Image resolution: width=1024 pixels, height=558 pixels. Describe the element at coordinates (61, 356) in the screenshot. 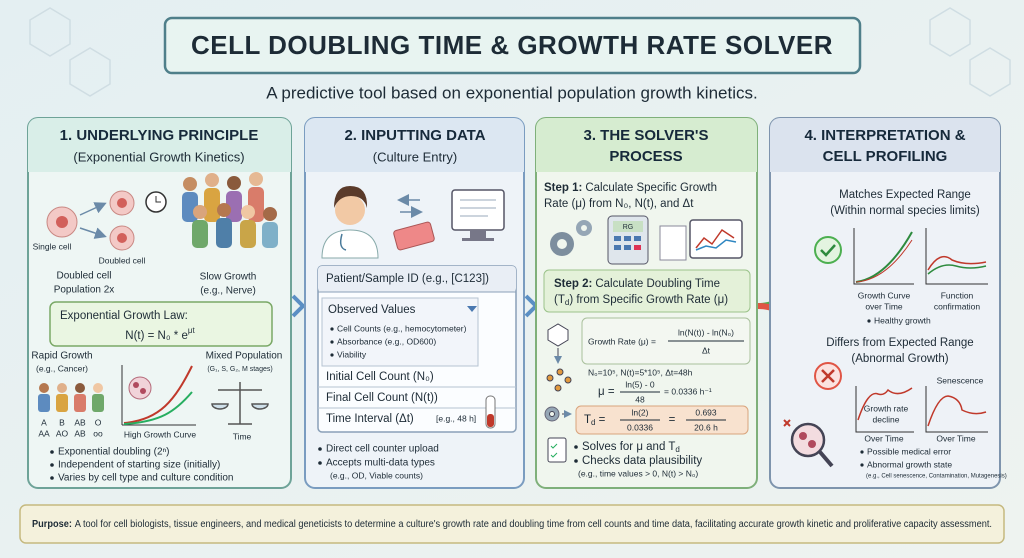

I see `rapid-growth: Rapid Growth` at that location.